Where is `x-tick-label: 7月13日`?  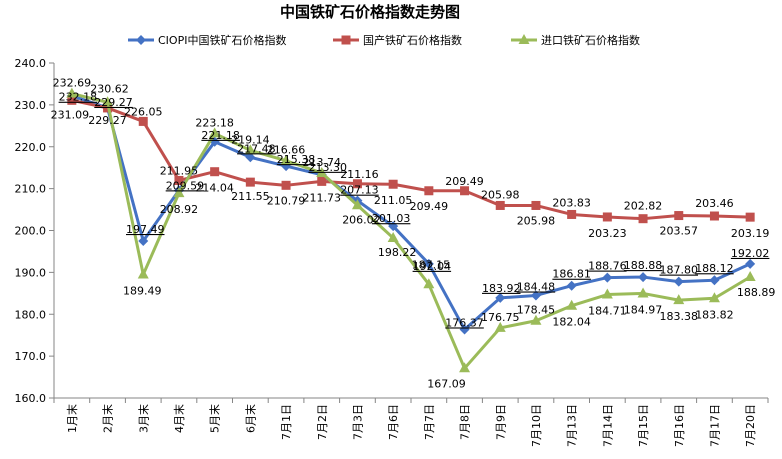
x-tick-label: 7月13日 is located at coordinates (572, 425).